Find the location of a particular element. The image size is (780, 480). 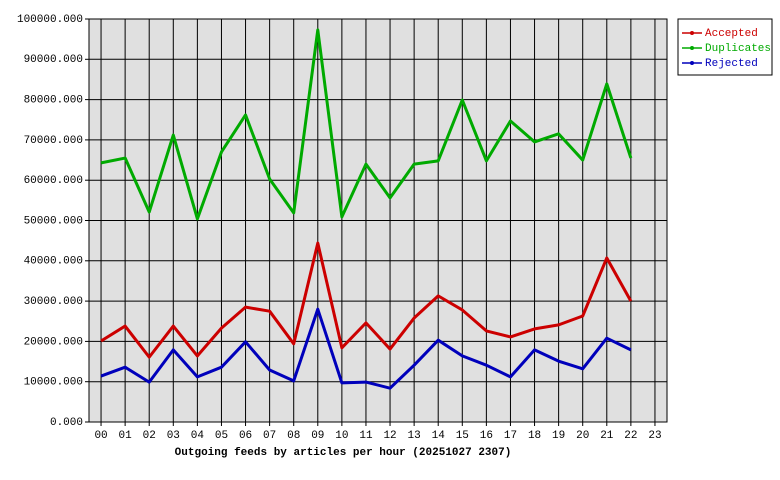

x-tick-label: 07 is located at coordinates (269, 436).